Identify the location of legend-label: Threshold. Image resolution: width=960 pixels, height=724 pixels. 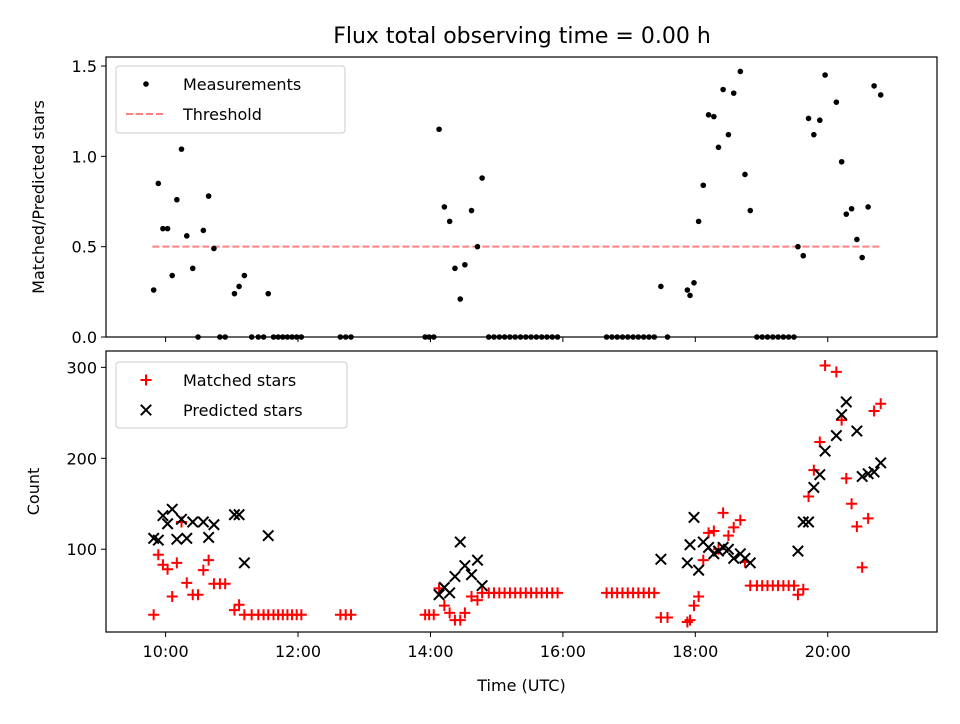
(222, 114).